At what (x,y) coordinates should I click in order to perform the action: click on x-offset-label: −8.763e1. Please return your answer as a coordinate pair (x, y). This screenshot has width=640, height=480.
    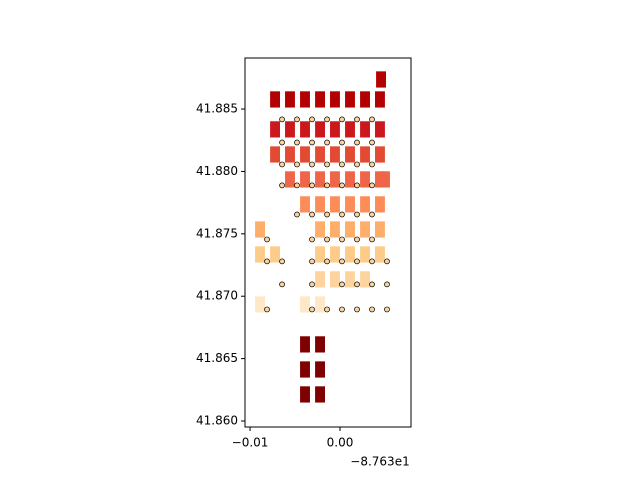
    Looking at the image, I should click on (379, 462).